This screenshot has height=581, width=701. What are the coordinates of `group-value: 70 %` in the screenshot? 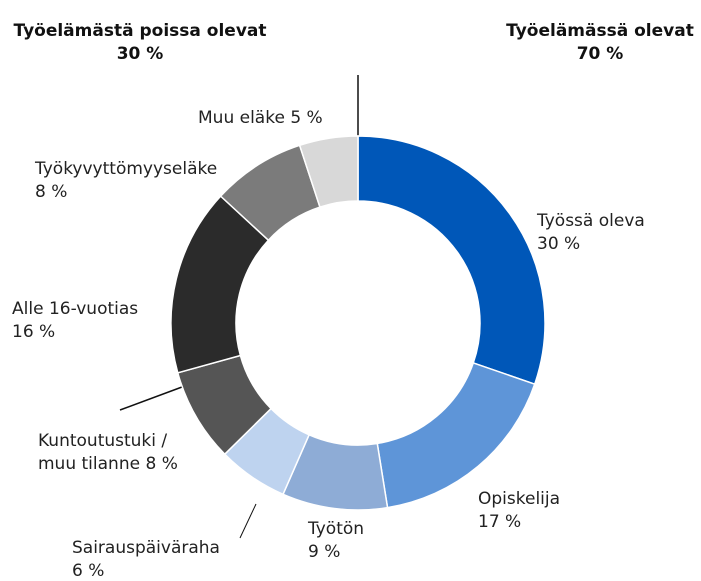 It's located at (600, 54).